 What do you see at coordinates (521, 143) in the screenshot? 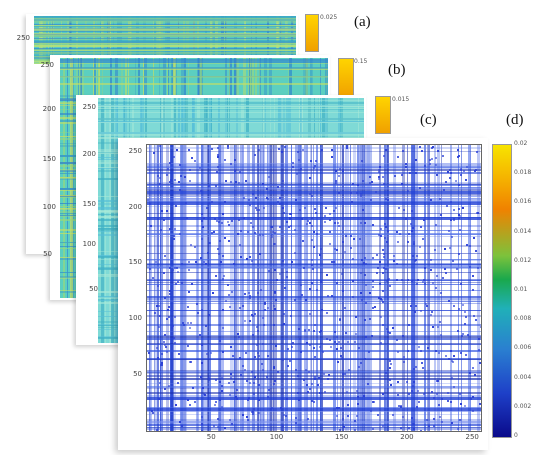
I see `colorbar-d-tick-0: 0.02` at bounding box center [521, 143].